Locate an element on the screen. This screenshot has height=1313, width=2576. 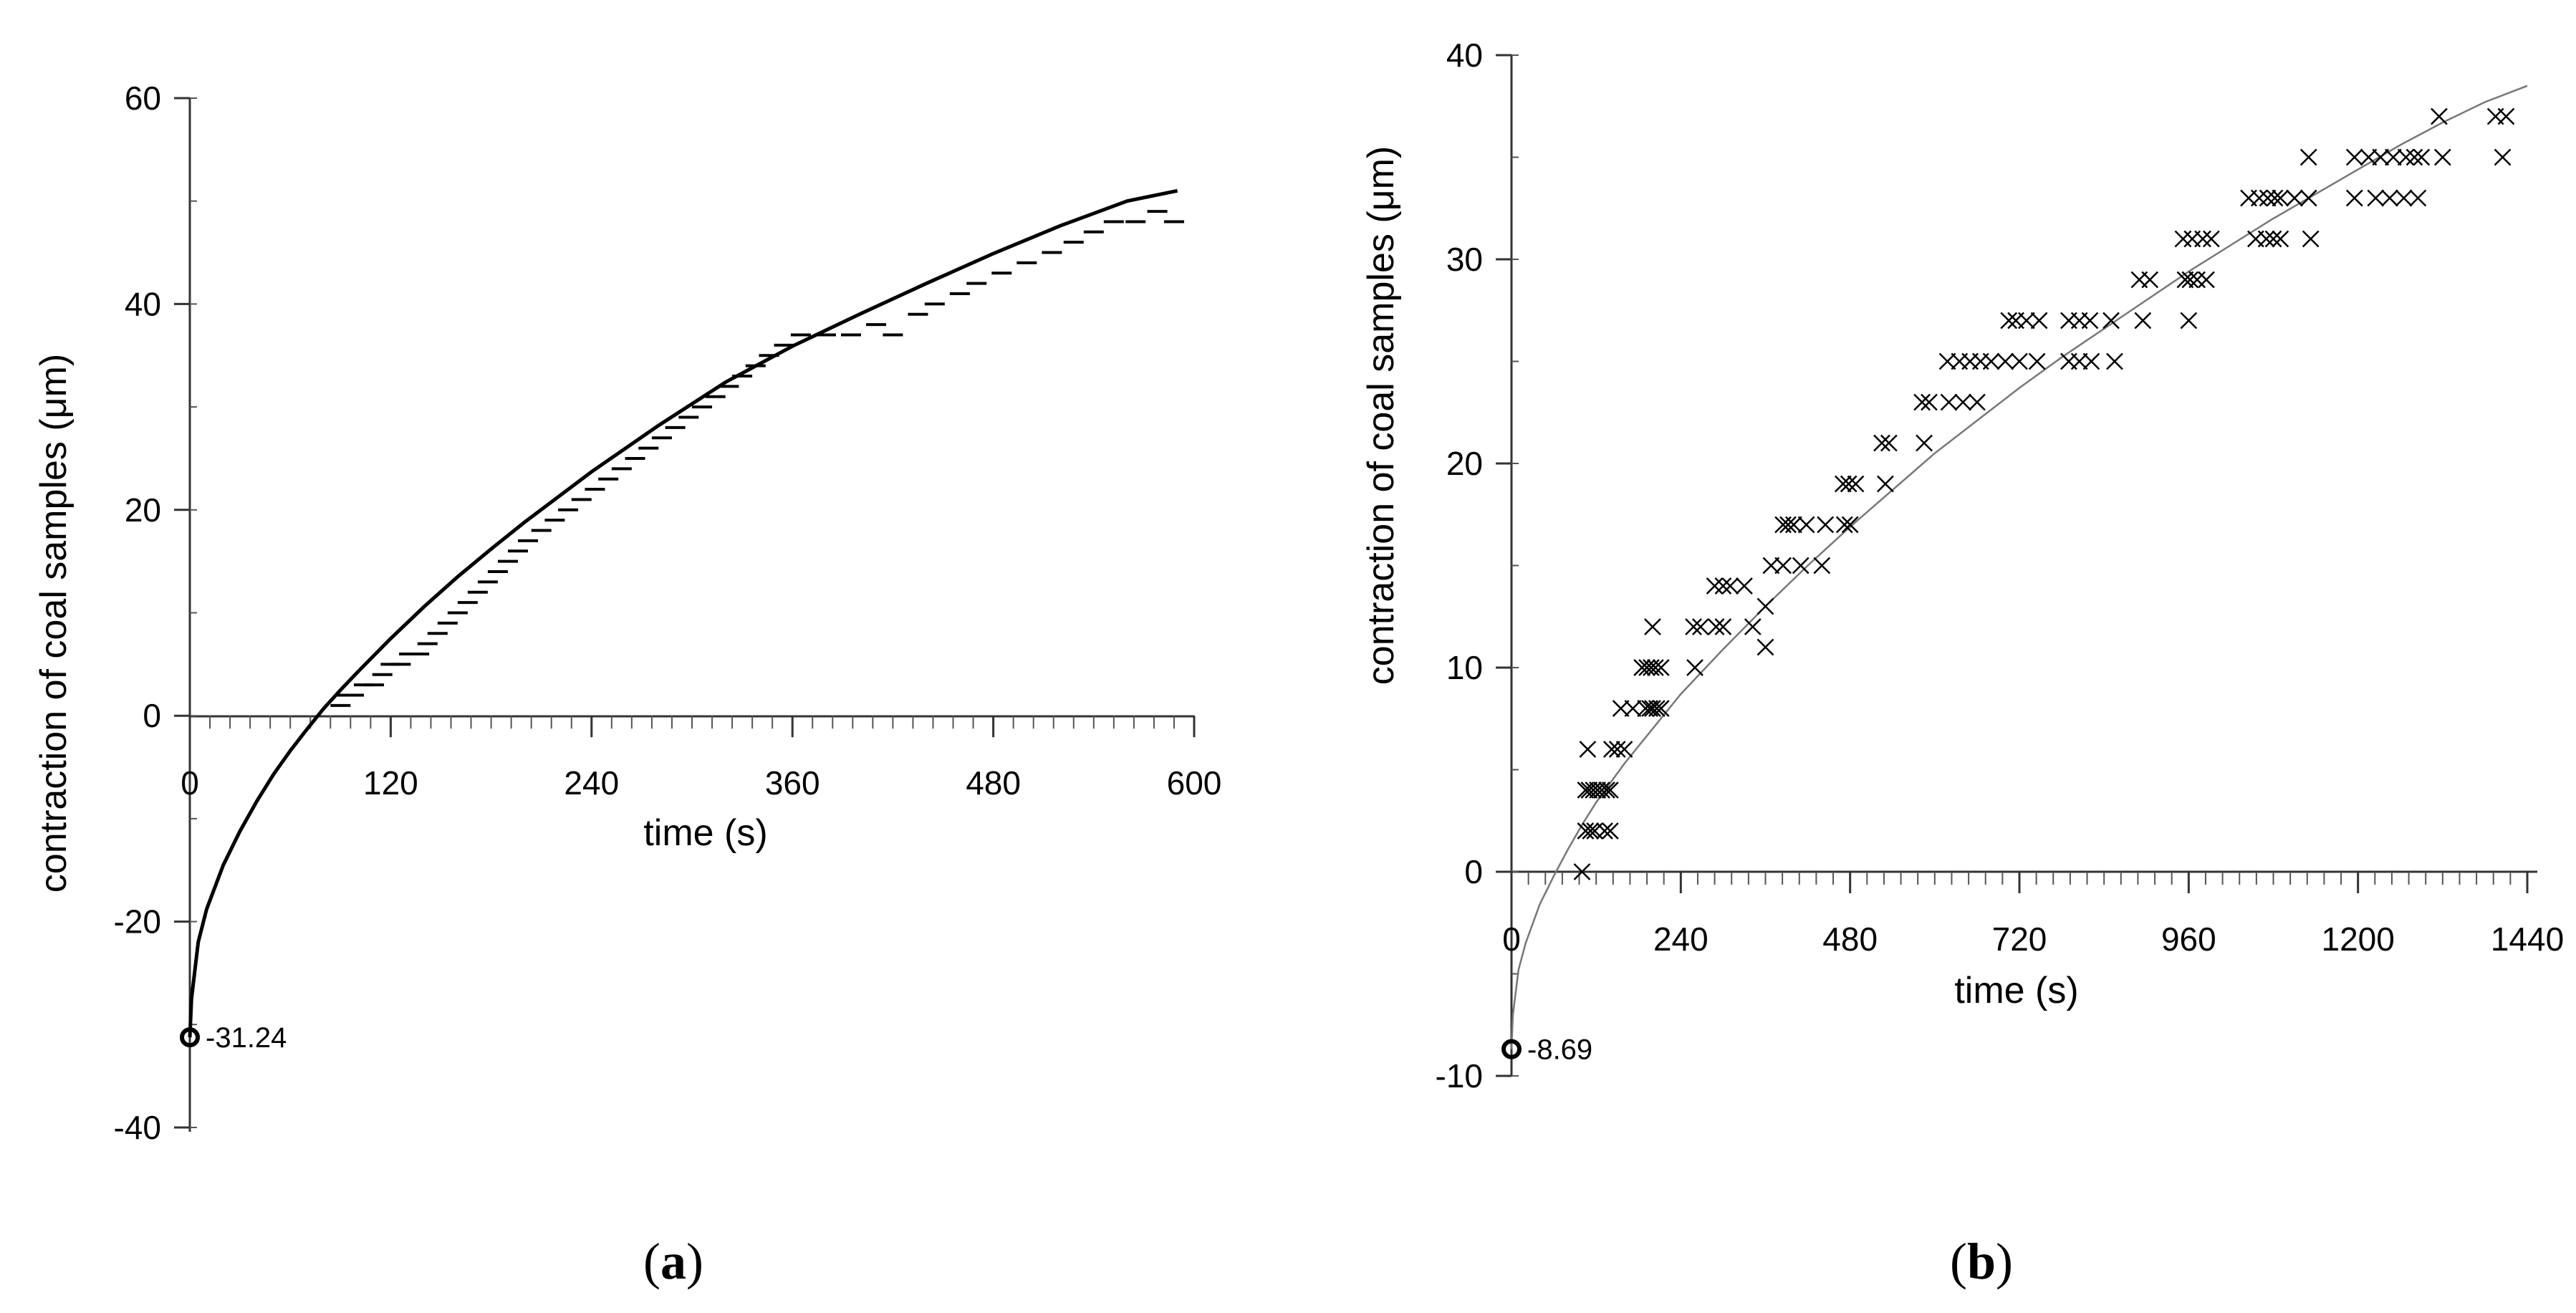
a-y-tick-label: 0 is located at coordinates (152, 715).